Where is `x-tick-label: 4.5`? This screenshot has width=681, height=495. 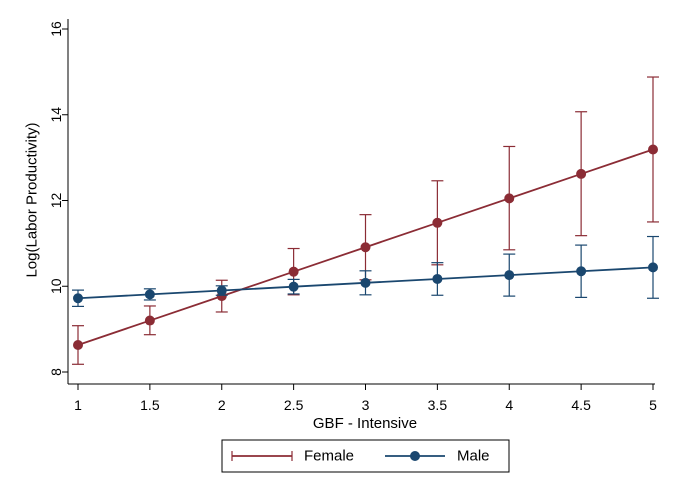 x-tick-label: 4.5 is located at coordinates (581, 405).